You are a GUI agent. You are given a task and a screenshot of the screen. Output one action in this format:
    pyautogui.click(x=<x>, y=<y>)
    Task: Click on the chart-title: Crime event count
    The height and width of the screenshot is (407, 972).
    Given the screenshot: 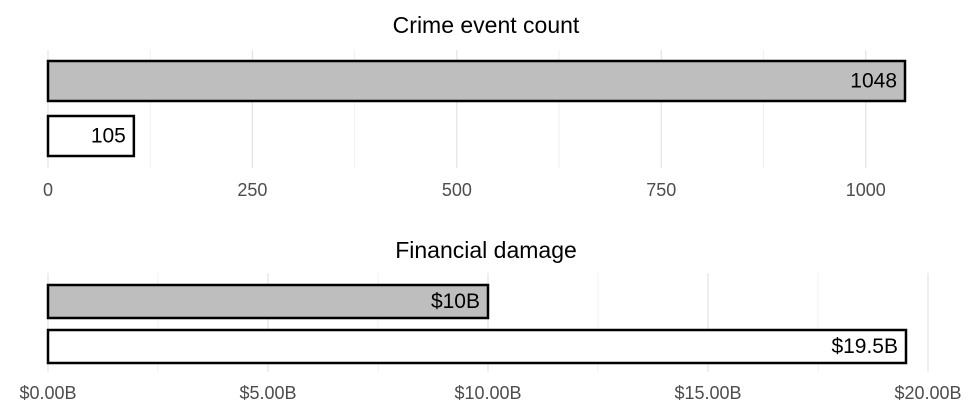 What is the action you would take?
    pyautogui.click(x=486, y=25)
    